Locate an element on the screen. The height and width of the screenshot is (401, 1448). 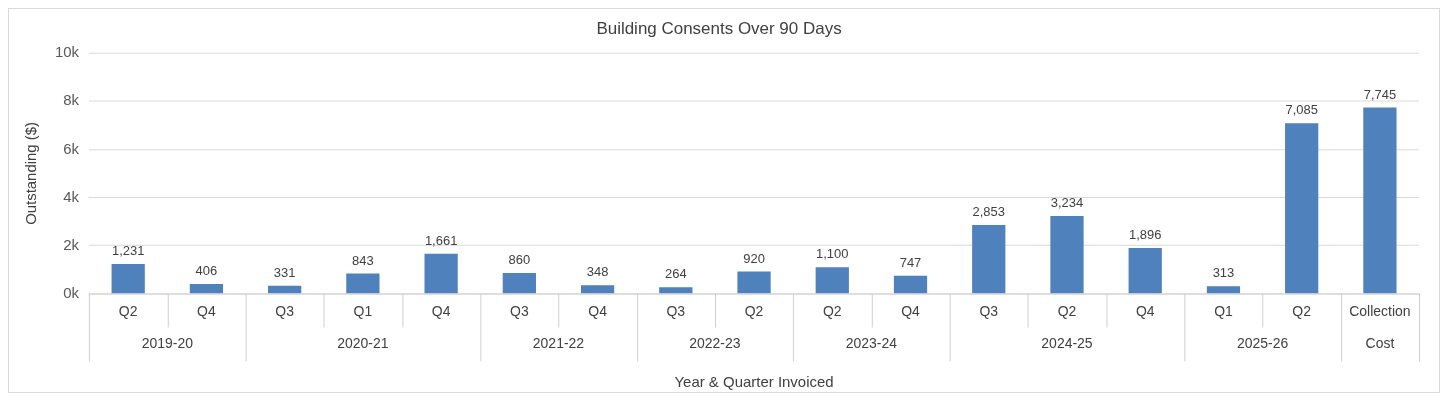
data-label: 331 is located at coordinates (284, 272).